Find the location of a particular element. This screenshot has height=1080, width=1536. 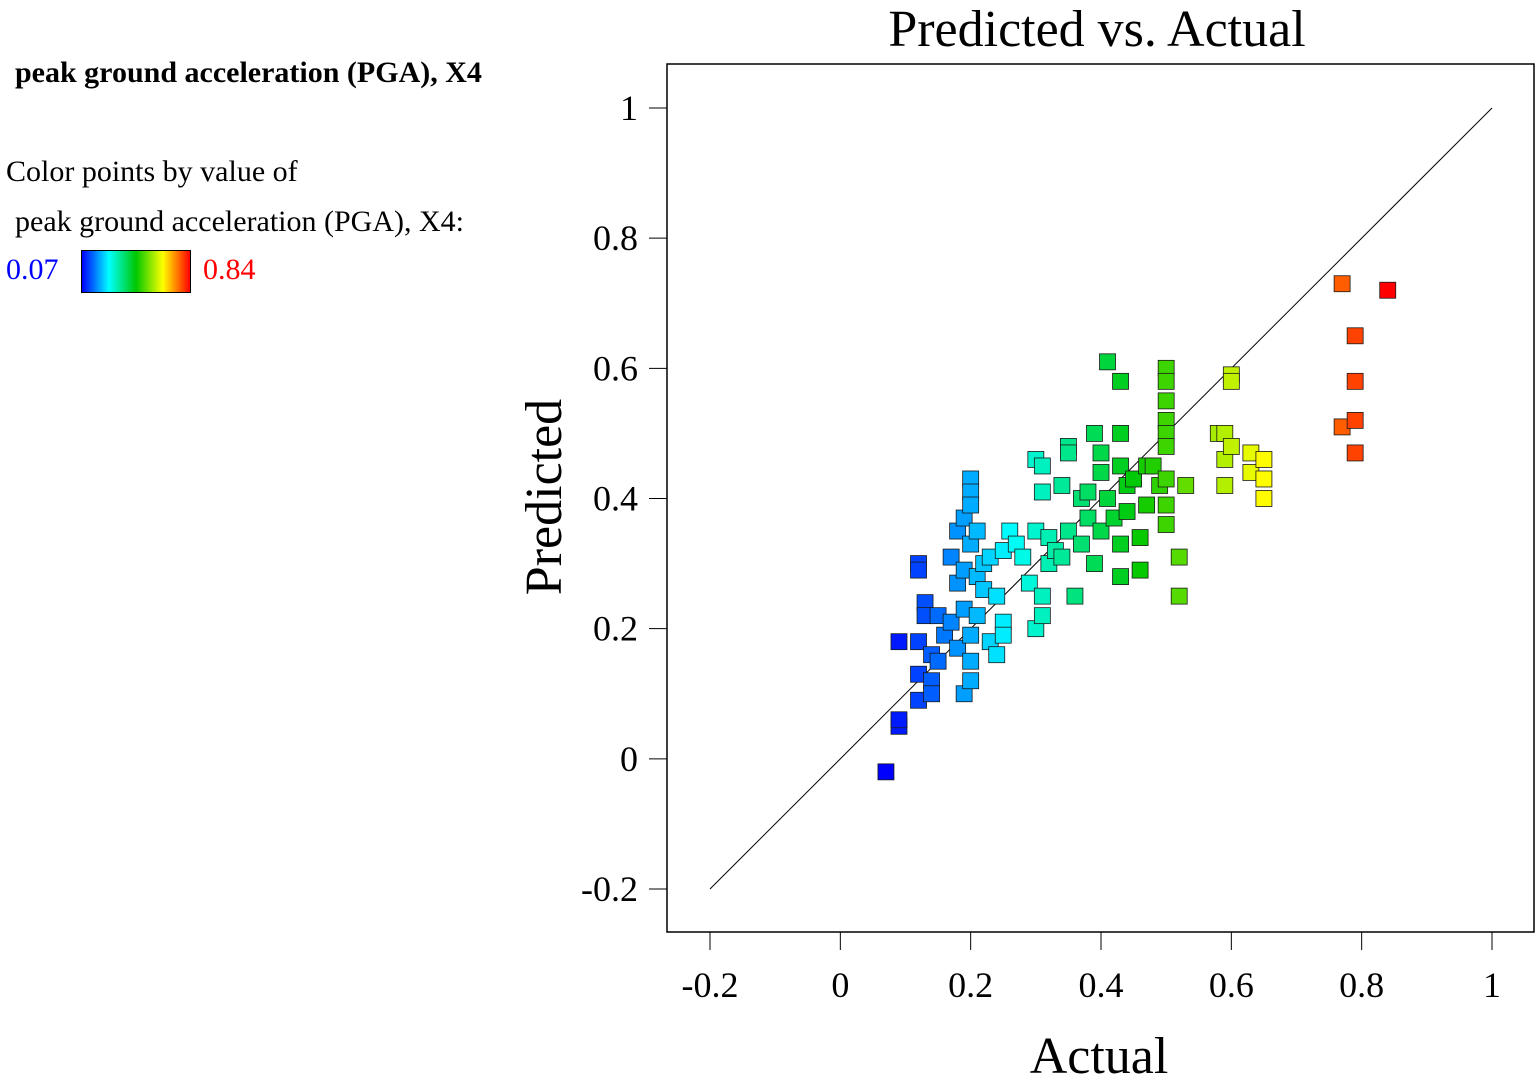

y-axis-label: Predicted is located at coordinates (544, 497).